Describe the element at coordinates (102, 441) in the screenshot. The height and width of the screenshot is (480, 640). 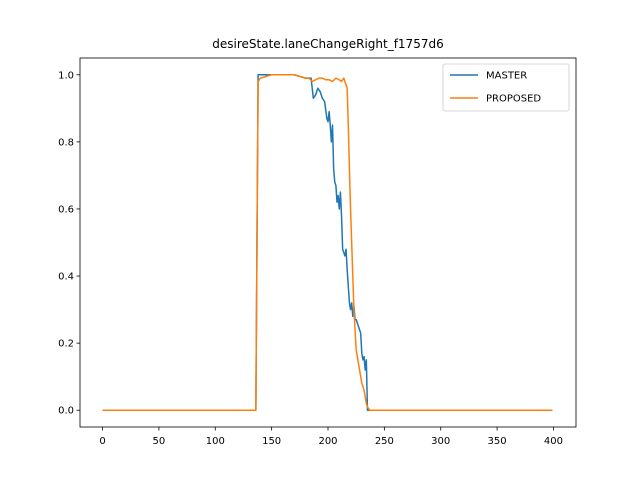
I see `x-tick-label: 0` at that location.